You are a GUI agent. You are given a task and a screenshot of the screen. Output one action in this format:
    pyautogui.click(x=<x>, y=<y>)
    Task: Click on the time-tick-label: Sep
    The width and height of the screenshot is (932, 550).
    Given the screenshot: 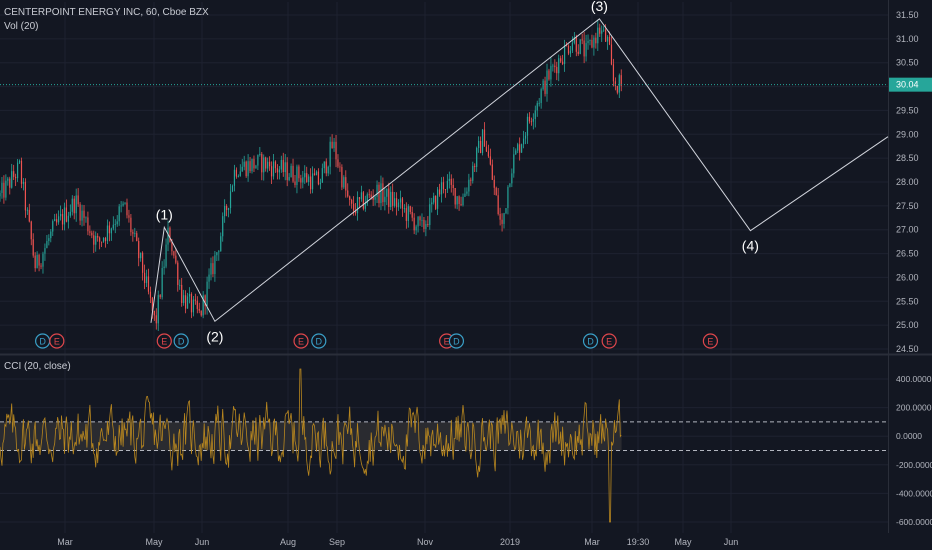 What is the action you would take?
    pyautogui.click(x=337, y=542)
    